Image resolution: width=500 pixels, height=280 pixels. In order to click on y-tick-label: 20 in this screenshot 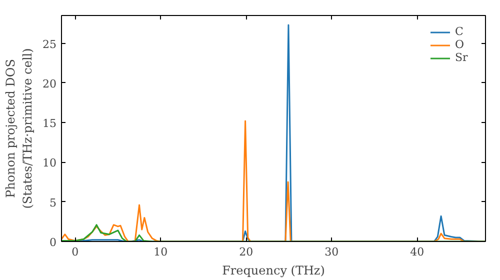, I will do `click(49, 83)`.